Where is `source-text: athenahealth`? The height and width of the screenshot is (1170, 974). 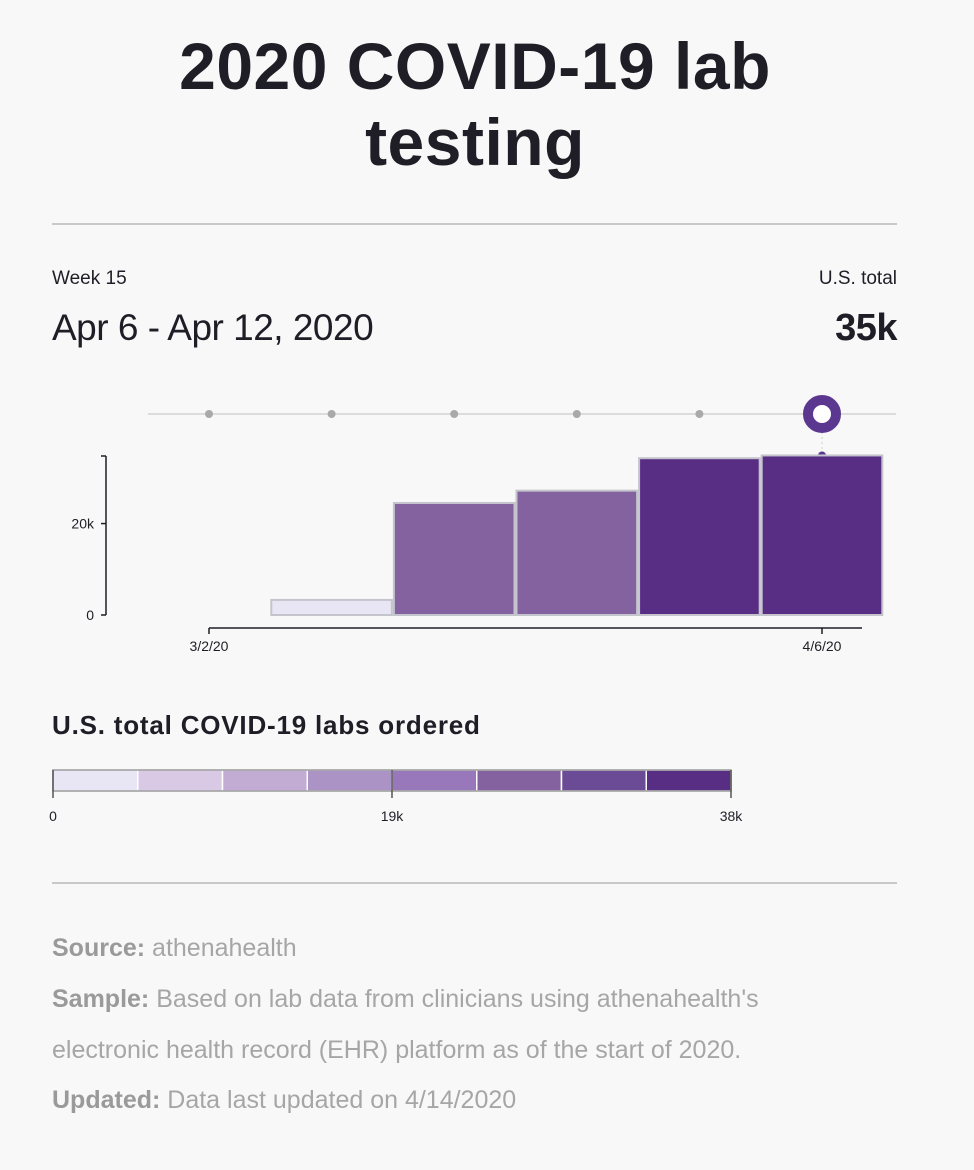
source-text: athenahealth is located at coordinates (224, 948).